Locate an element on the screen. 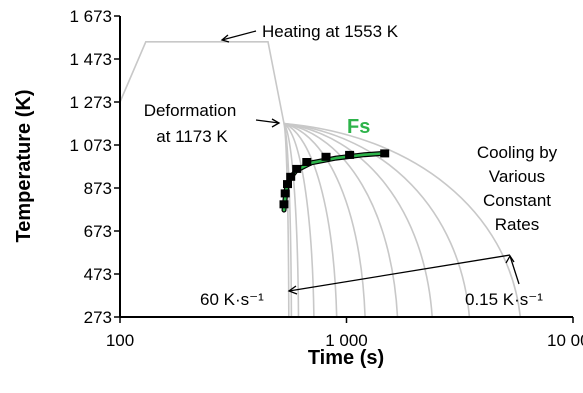  heating-label: Heating at 1553 K is located at coordinates (330, 31).